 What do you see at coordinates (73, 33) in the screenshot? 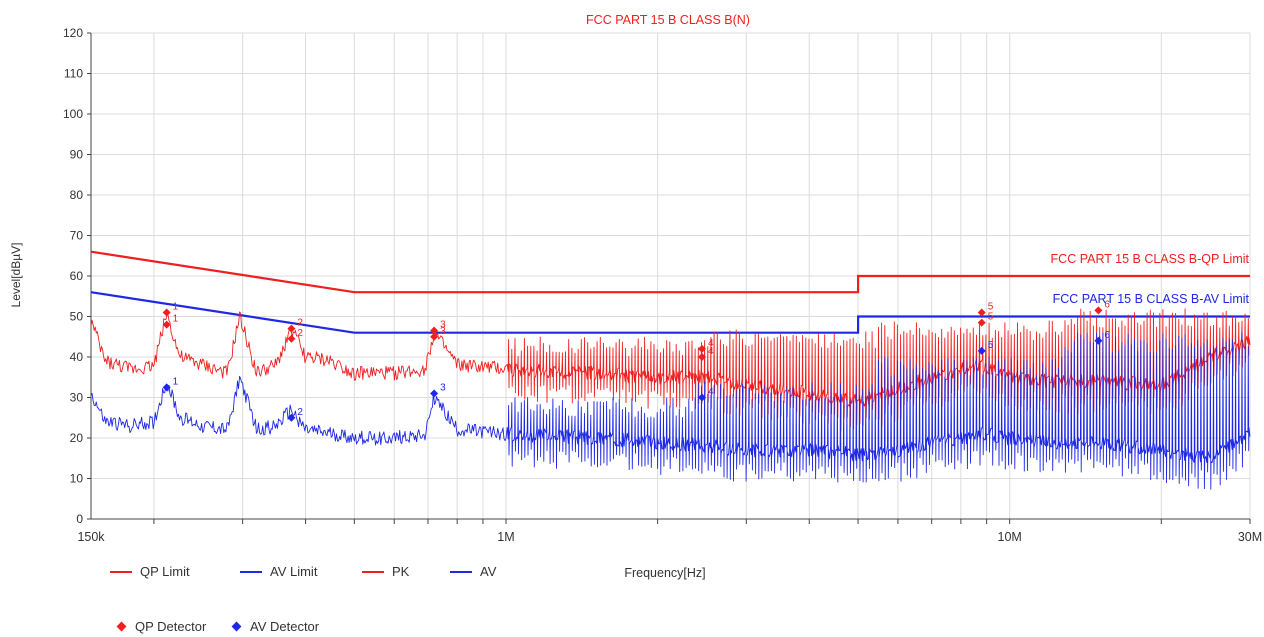
I see `y-tick-label: 120` at bounding box center [73, 33].